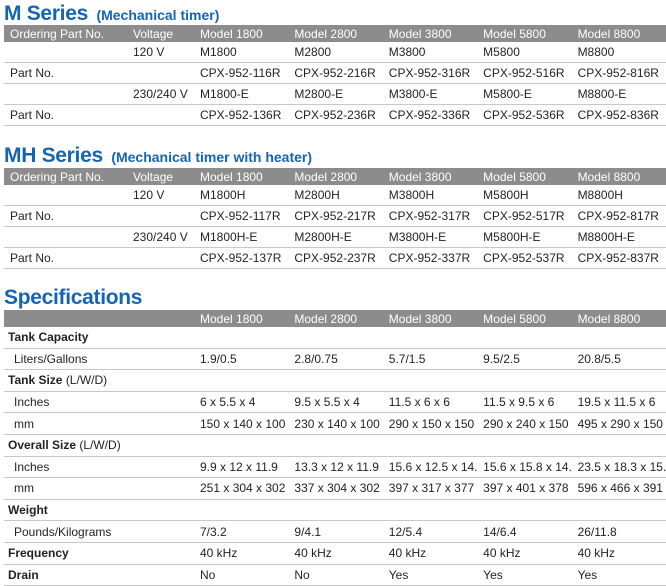 The image size is (666, 586). Describe the element at coordinates (524, 258) in the screenshot. I see `table-cell: CPX-952-537R` at that location.